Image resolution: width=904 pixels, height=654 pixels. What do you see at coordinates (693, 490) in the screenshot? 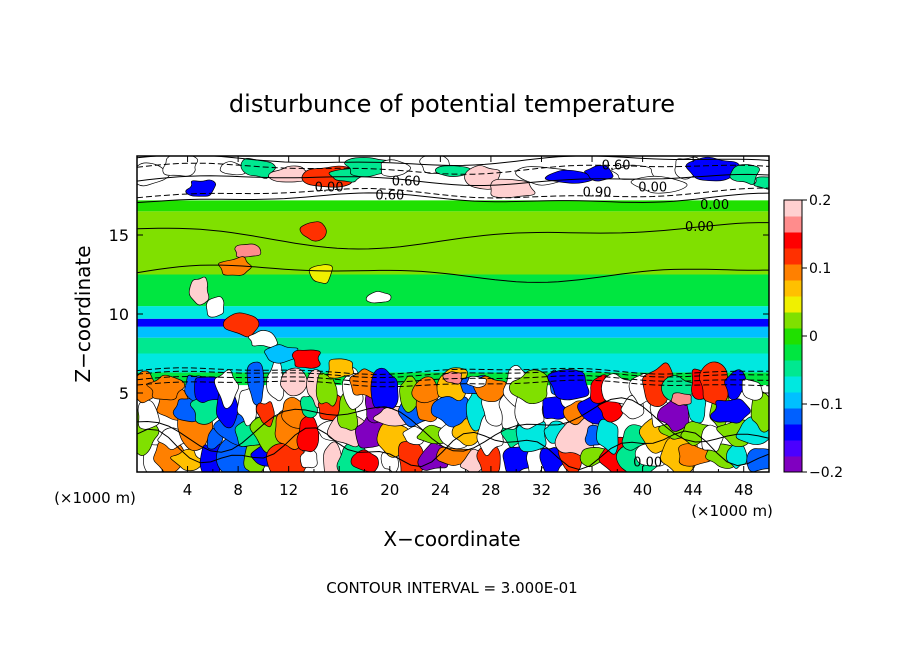
I see `x-tick-label: 44` at bounding box center [693, 490].